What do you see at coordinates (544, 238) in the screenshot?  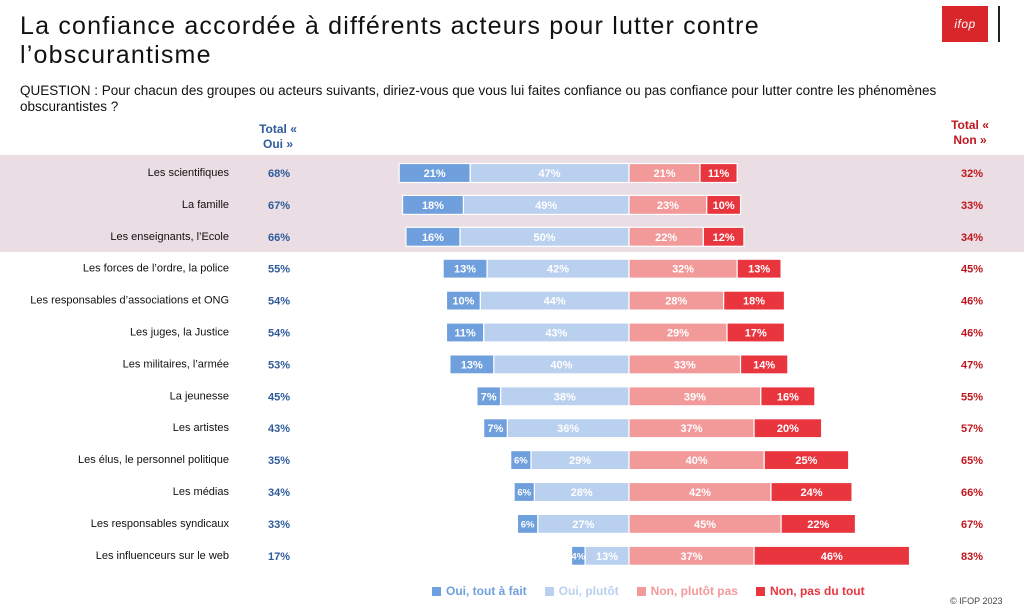 I see `data-label: 50%` at bounding box center [544, 238].